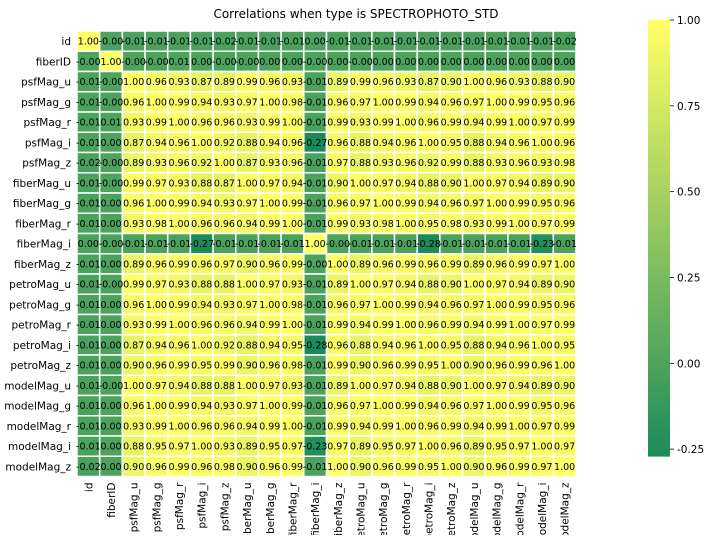 The image size is (713, 539). Describe the element at coordinates (48, 143) in the screenshot. I see `y-tick-label-psfMag_i: psfMag_i` at that location.